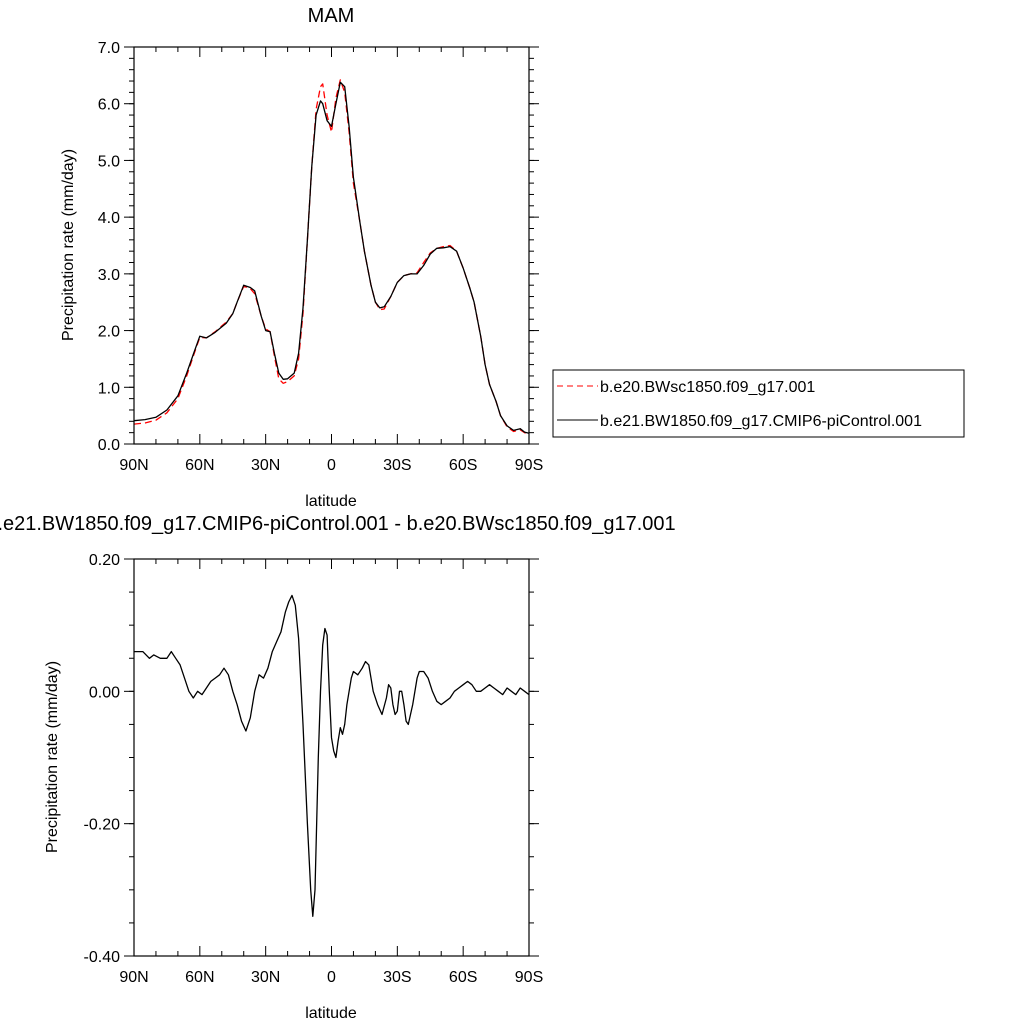  What do you see at coordinates (331, 465) in the screenshot?
I see `chart-top-xtick-label: 0` at bounding box center [331, 465].